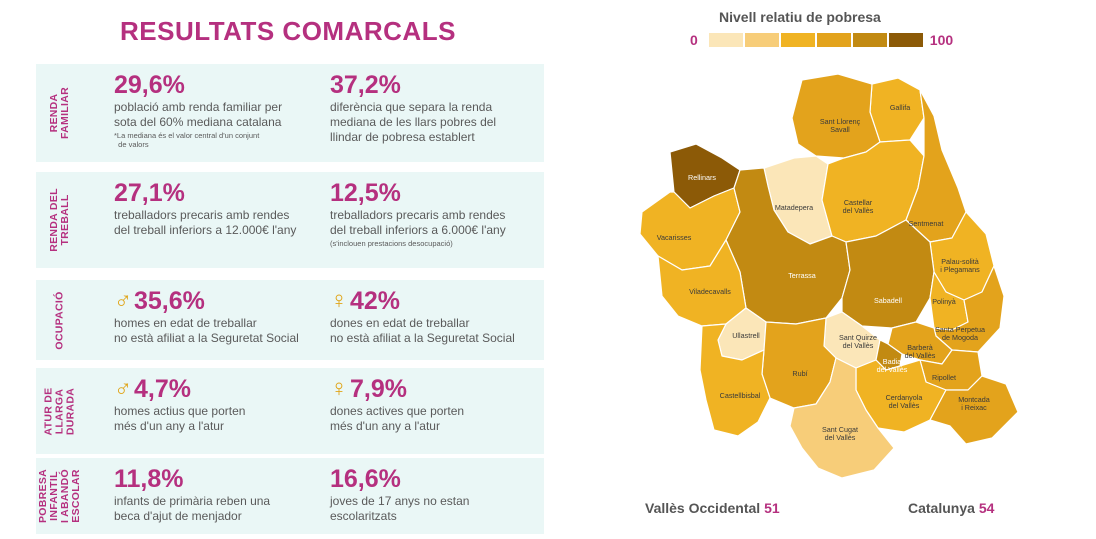  Describe the element at coordinates (858, 341) in the screenshot. I see `map-label: Sant Quirze del Vallès` at that location.